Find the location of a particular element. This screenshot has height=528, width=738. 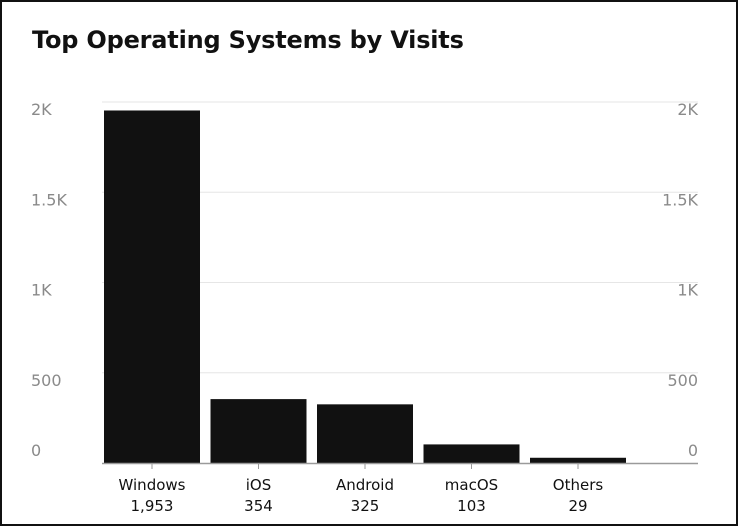

y-tick-label-left: 500 is located at coordinates (46, 380).